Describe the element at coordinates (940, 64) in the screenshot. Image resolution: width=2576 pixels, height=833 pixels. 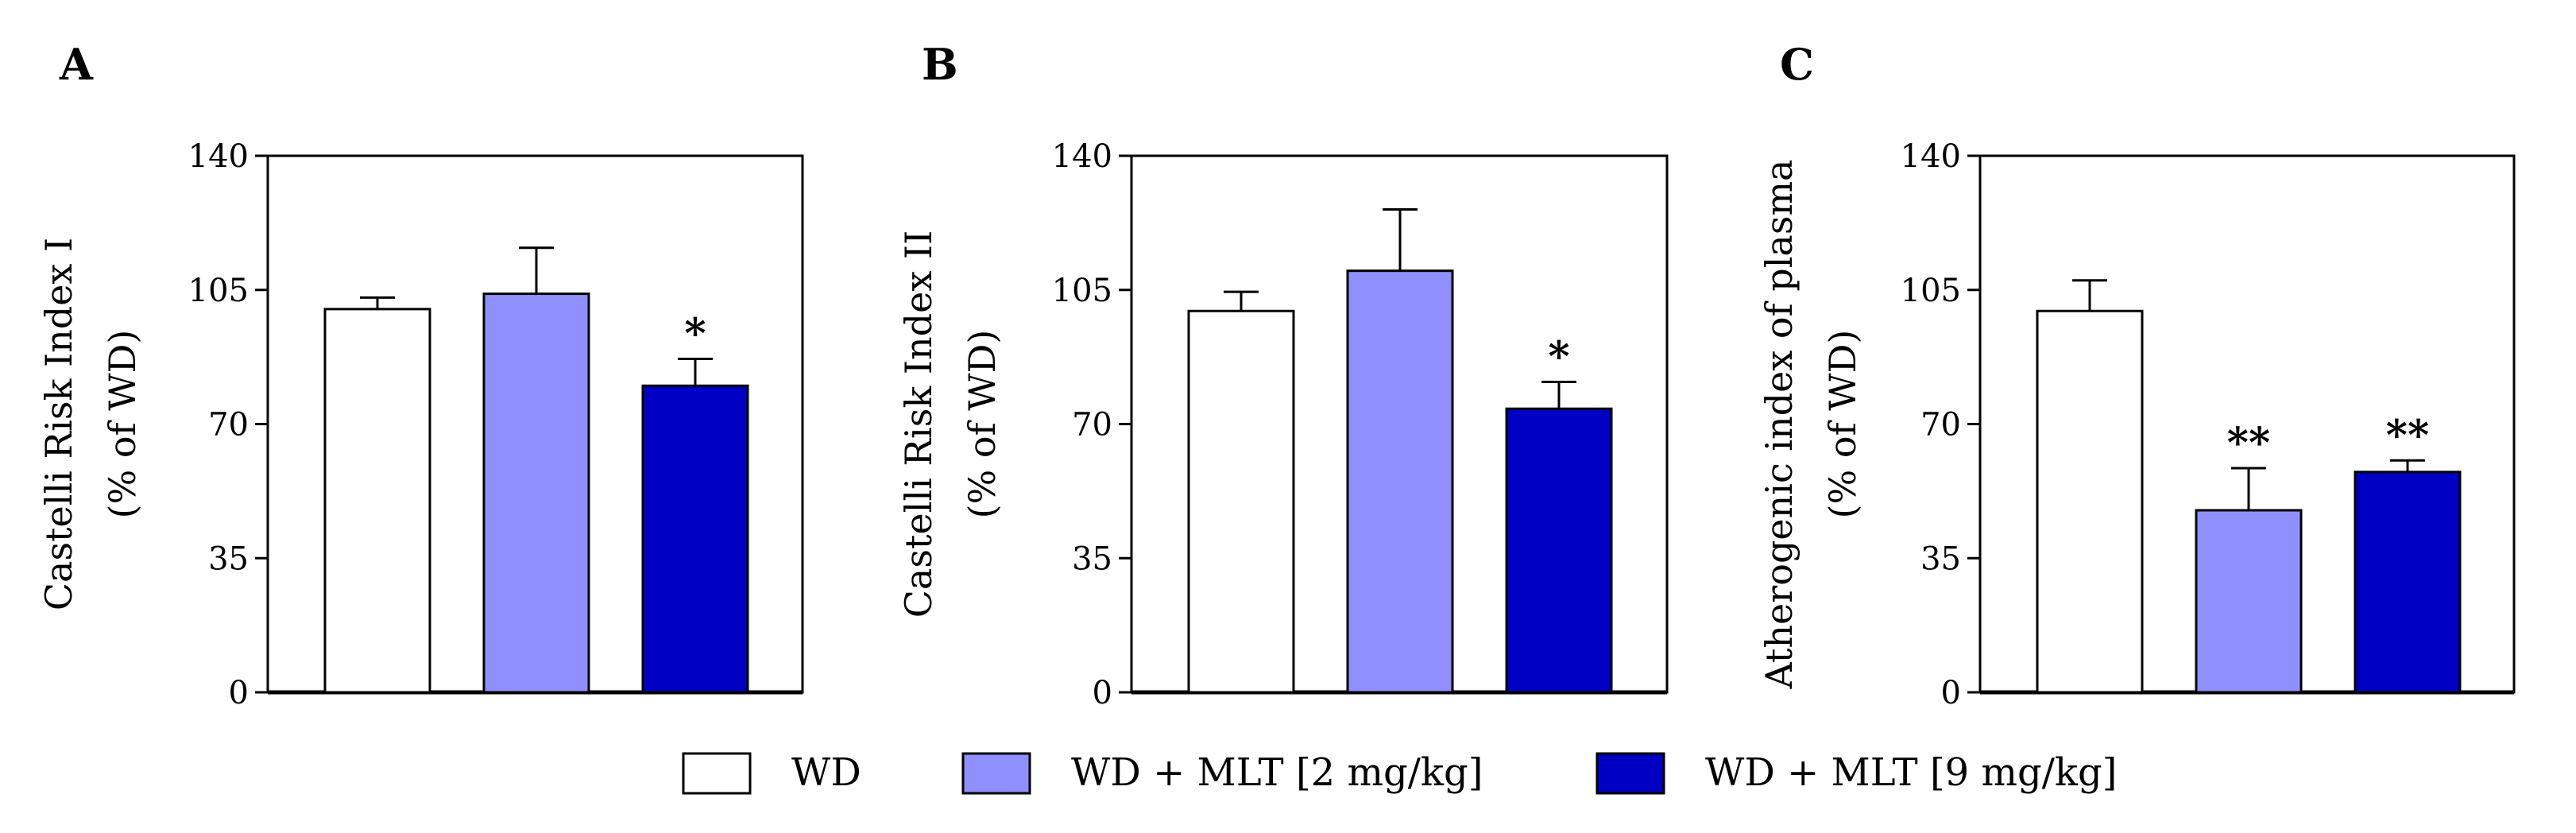
I see `panel-label: B` at that location.